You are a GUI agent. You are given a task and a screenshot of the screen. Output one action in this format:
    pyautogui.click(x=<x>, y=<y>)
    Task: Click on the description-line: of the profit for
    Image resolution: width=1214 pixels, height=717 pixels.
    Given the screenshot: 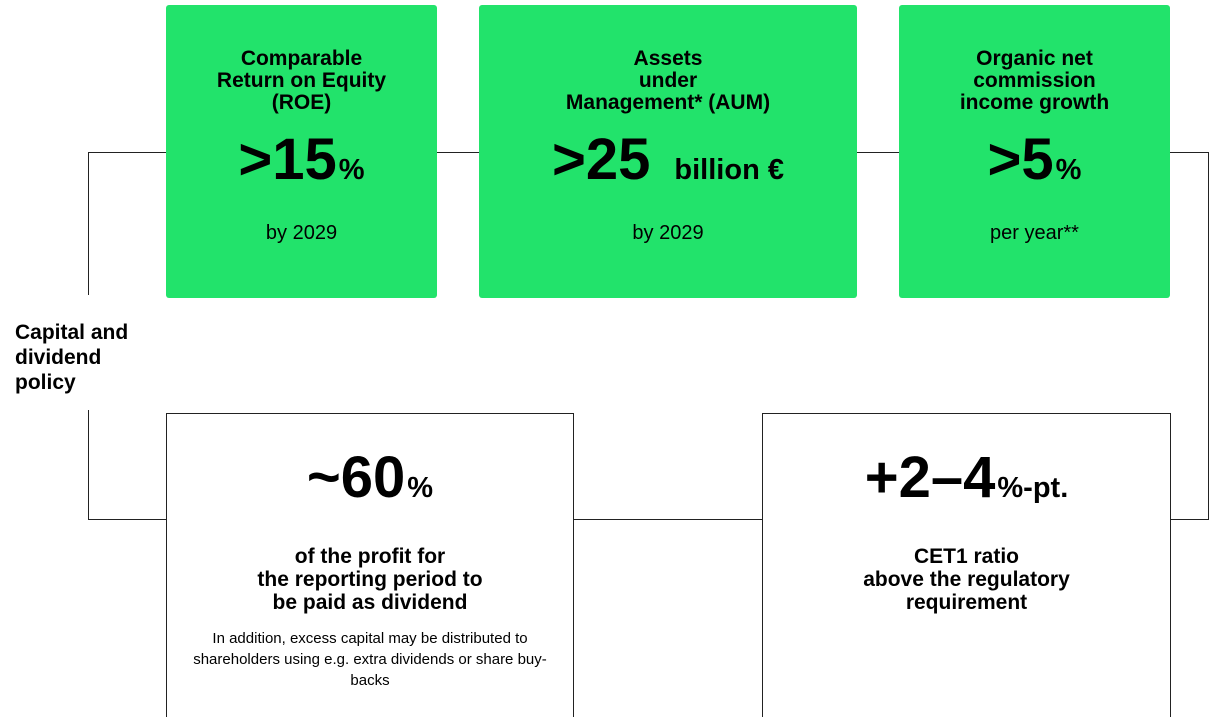 What is the action you would take?
    pyautogui.click(x=370, y=556)
    